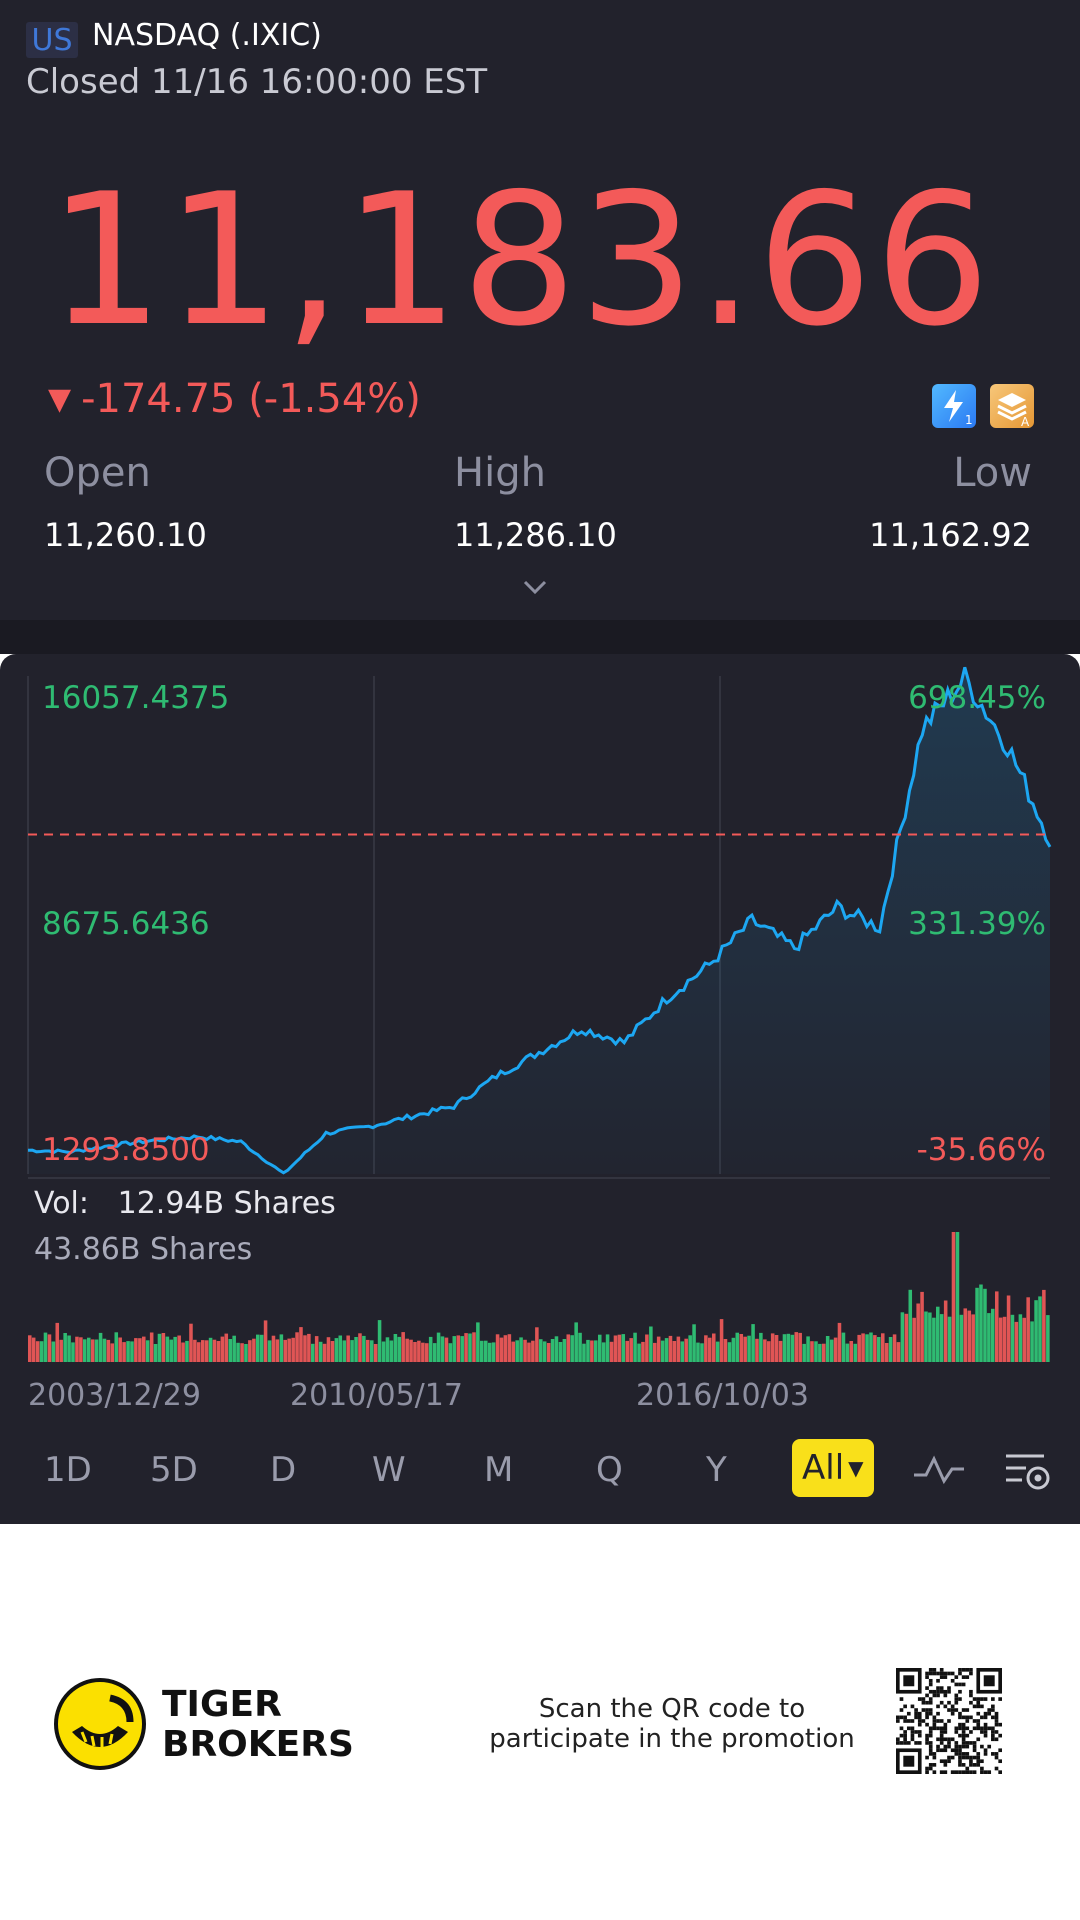  What do you see at coordinates (535, 588) in the screenshot?
I see `chevron-down-icon` at bounding box center [535, 588].